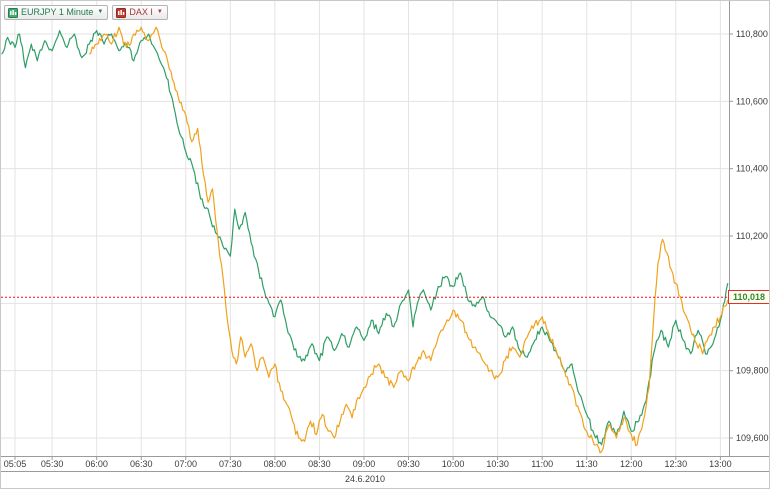 The width and height of the screenshot is (770, 489). What do you see at coordinates (319, 464) in the screenshot?
I see `x-axis-label: 08:30` at bounding box center [319, 464].